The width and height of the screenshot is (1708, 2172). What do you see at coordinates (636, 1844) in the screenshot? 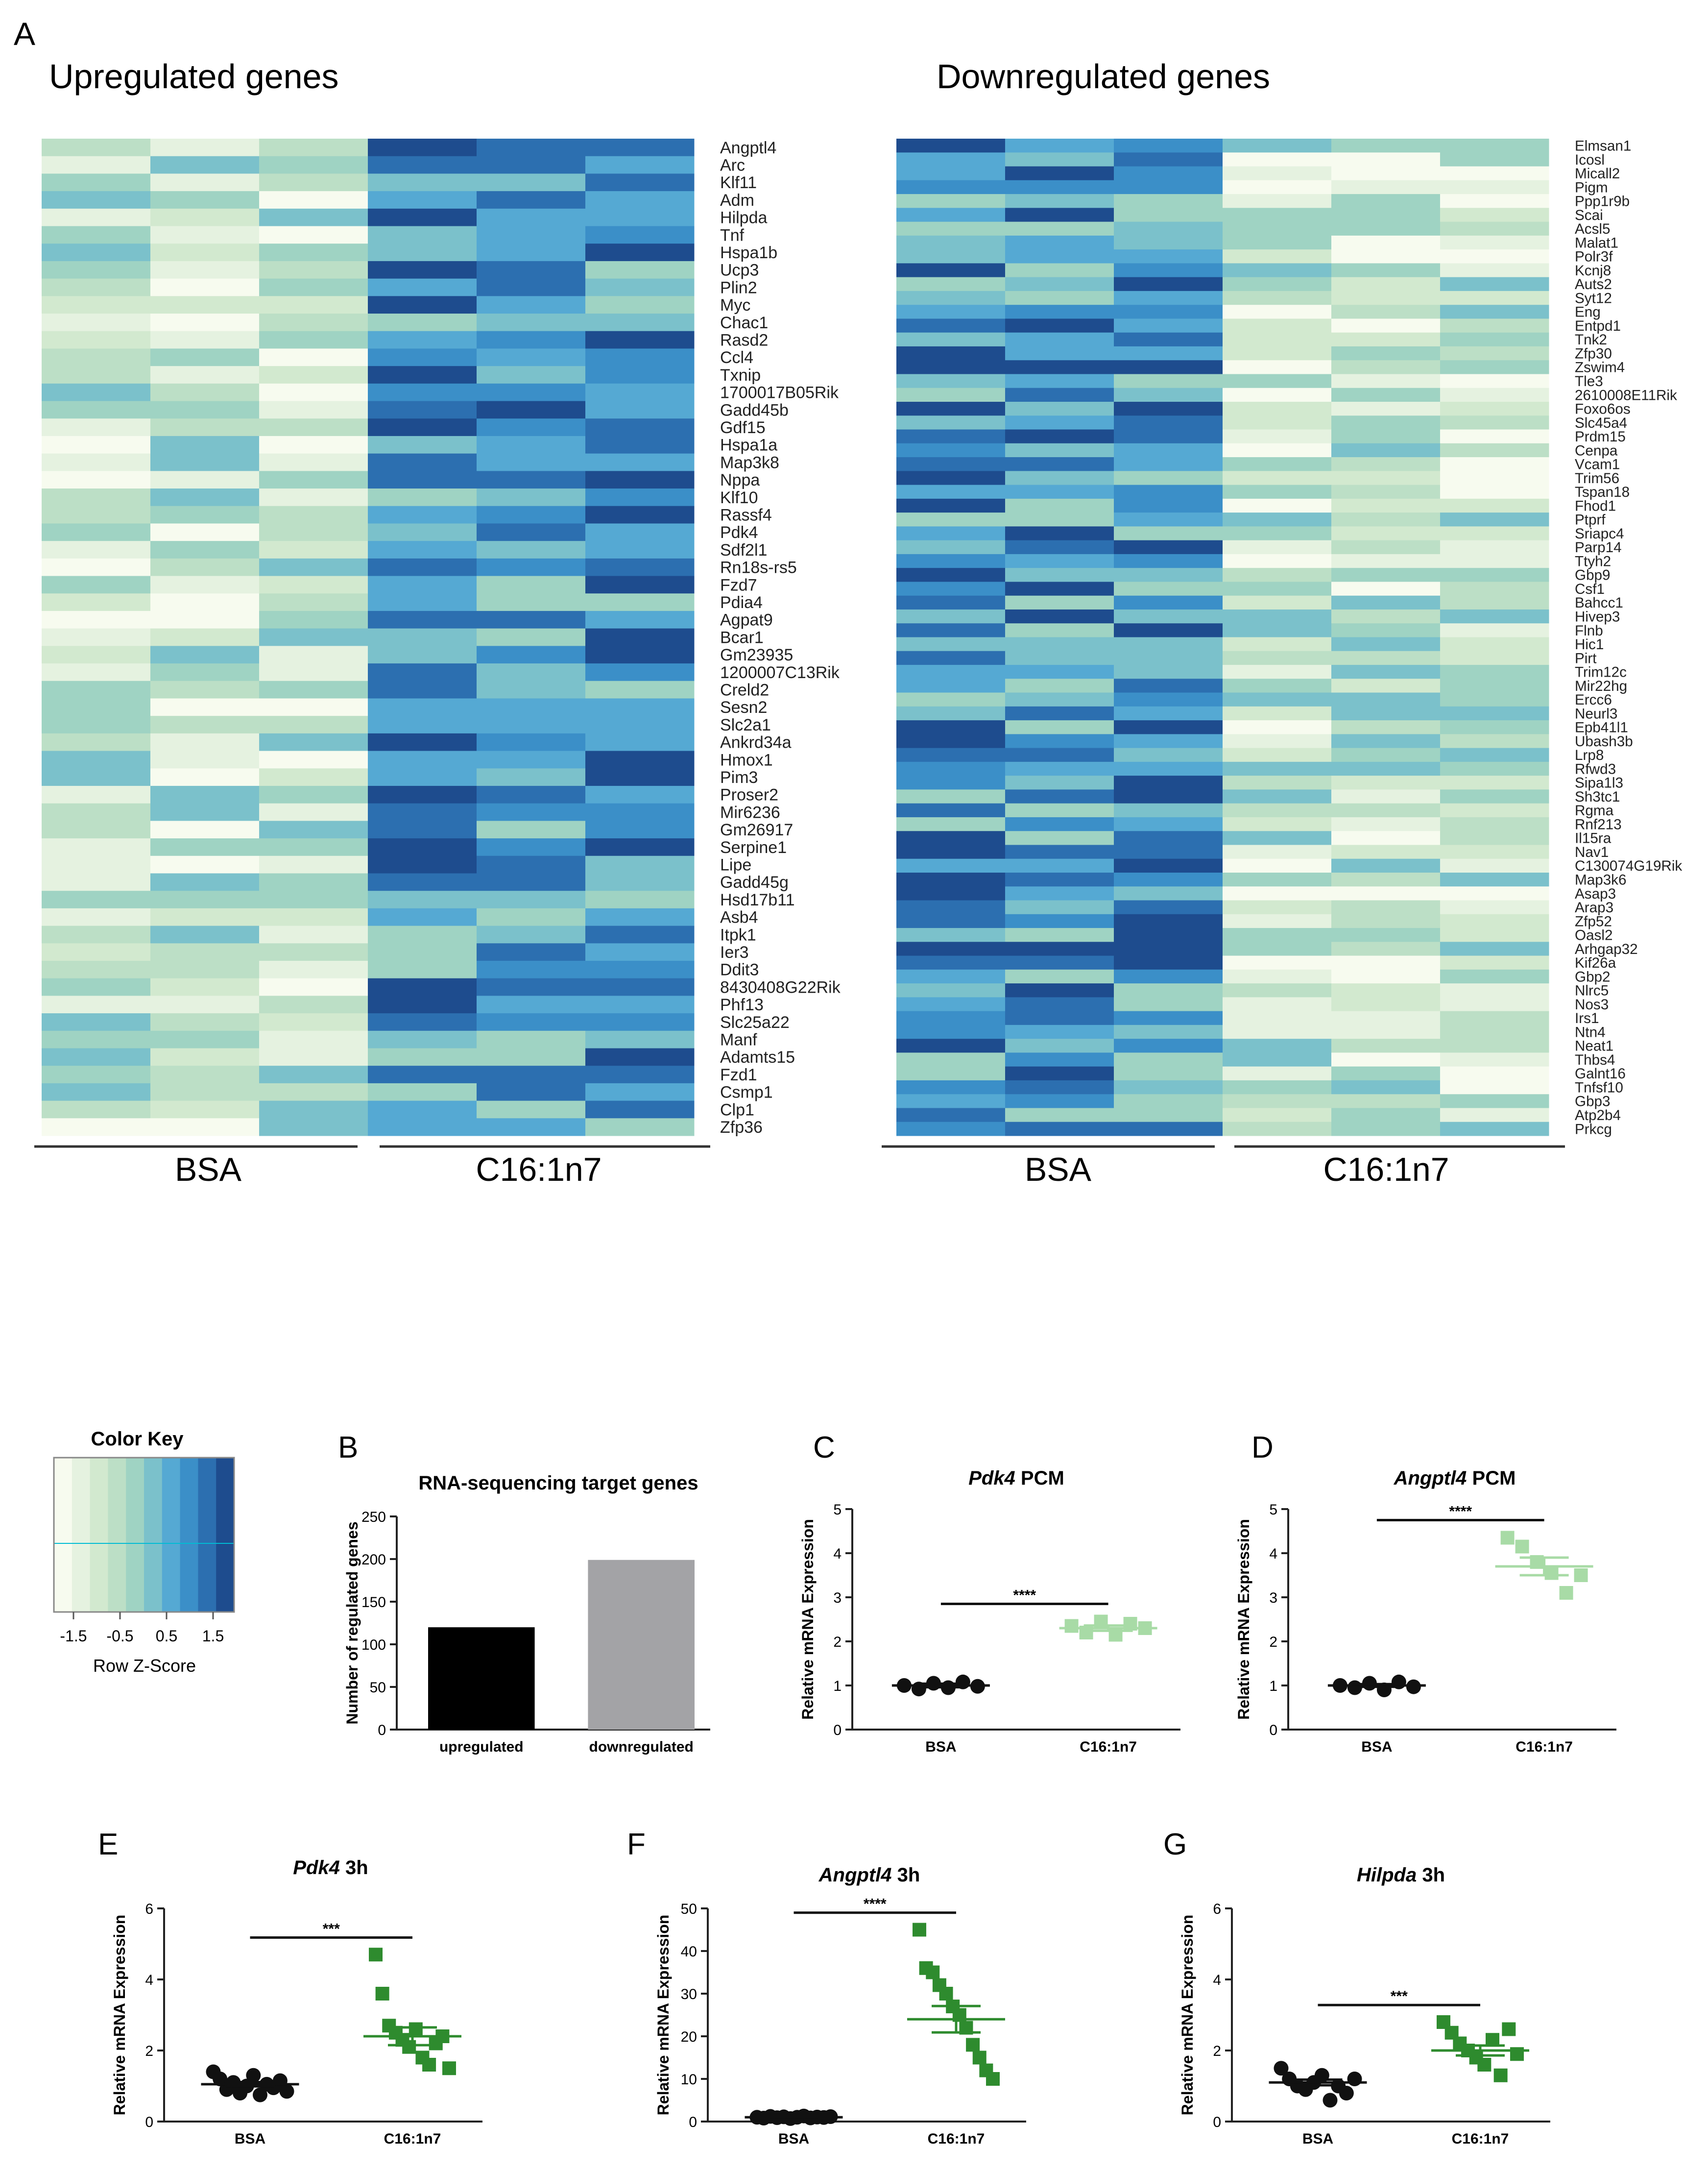
I see `panel-letter: F` at bounding box center [636, 1844].